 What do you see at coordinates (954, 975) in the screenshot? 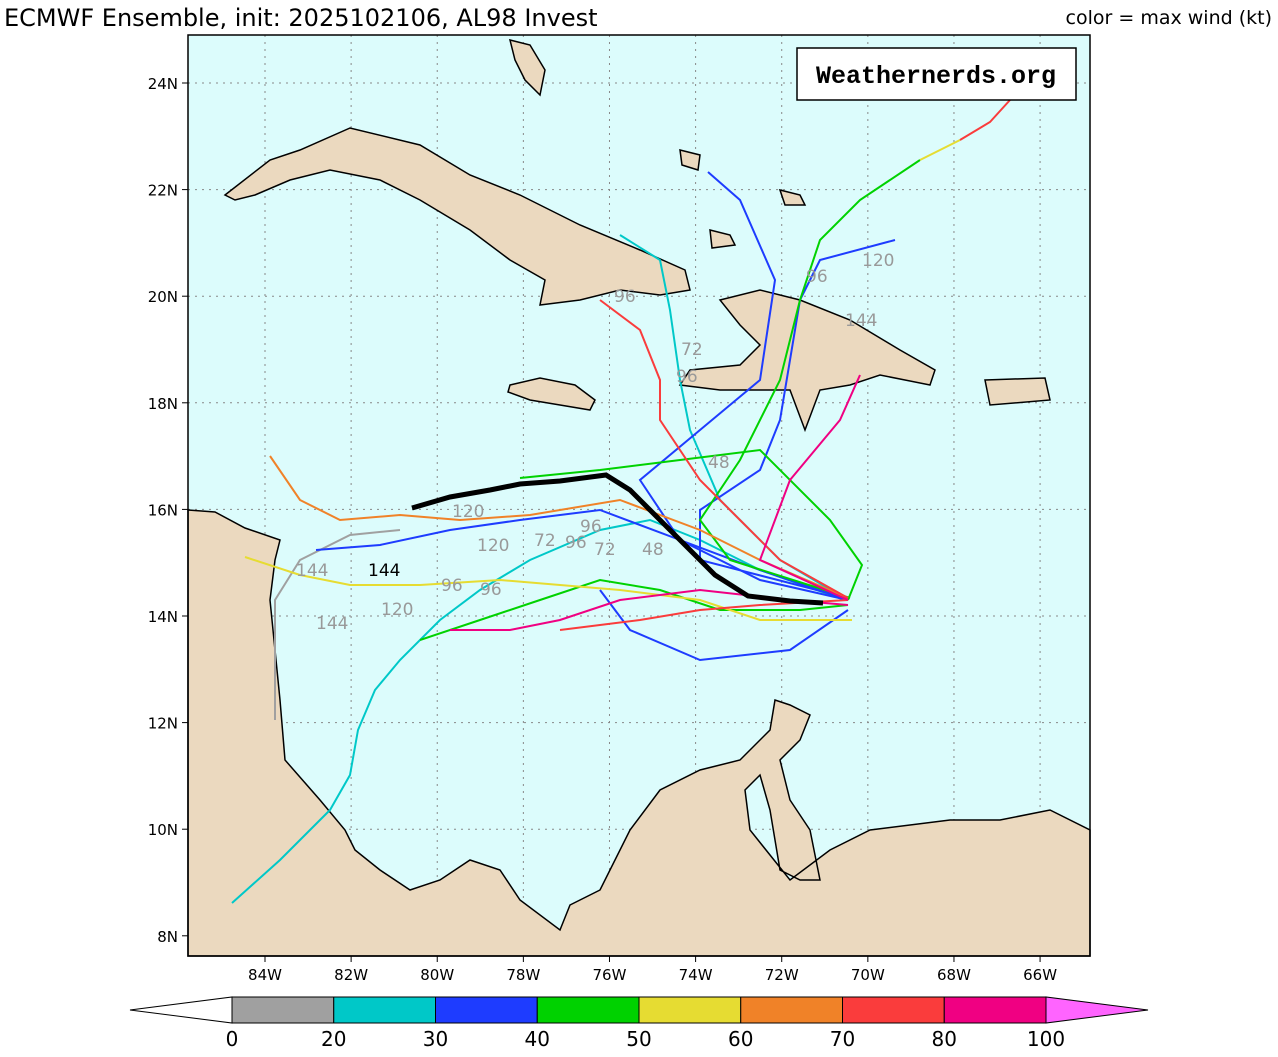
I see `lon-label: 68W` at bounding box center [954, 975].